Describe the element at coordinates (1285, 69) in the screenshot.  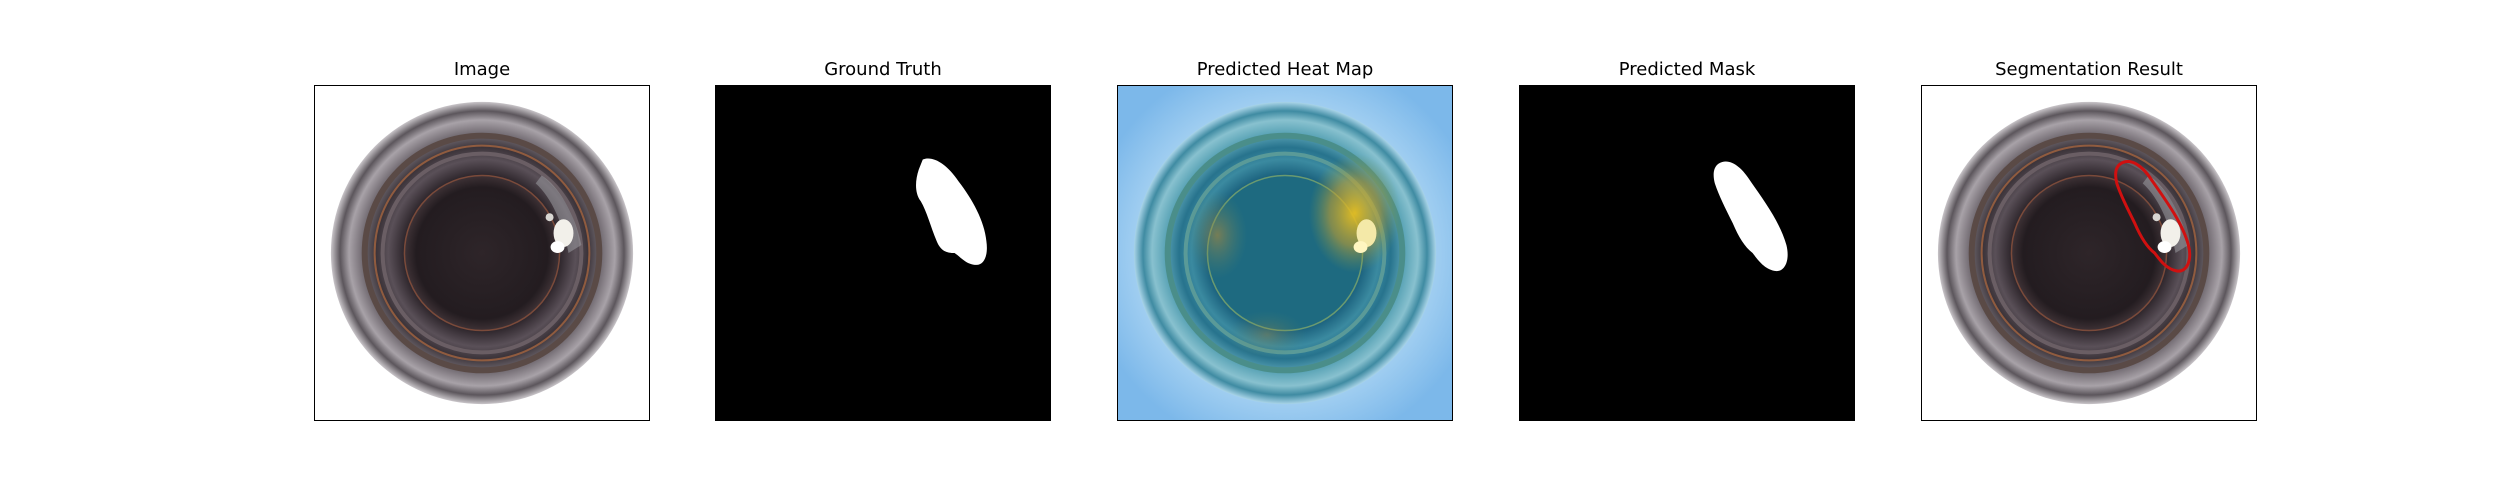
I see `heatmap-title: Predicted Heat Map` at that location.